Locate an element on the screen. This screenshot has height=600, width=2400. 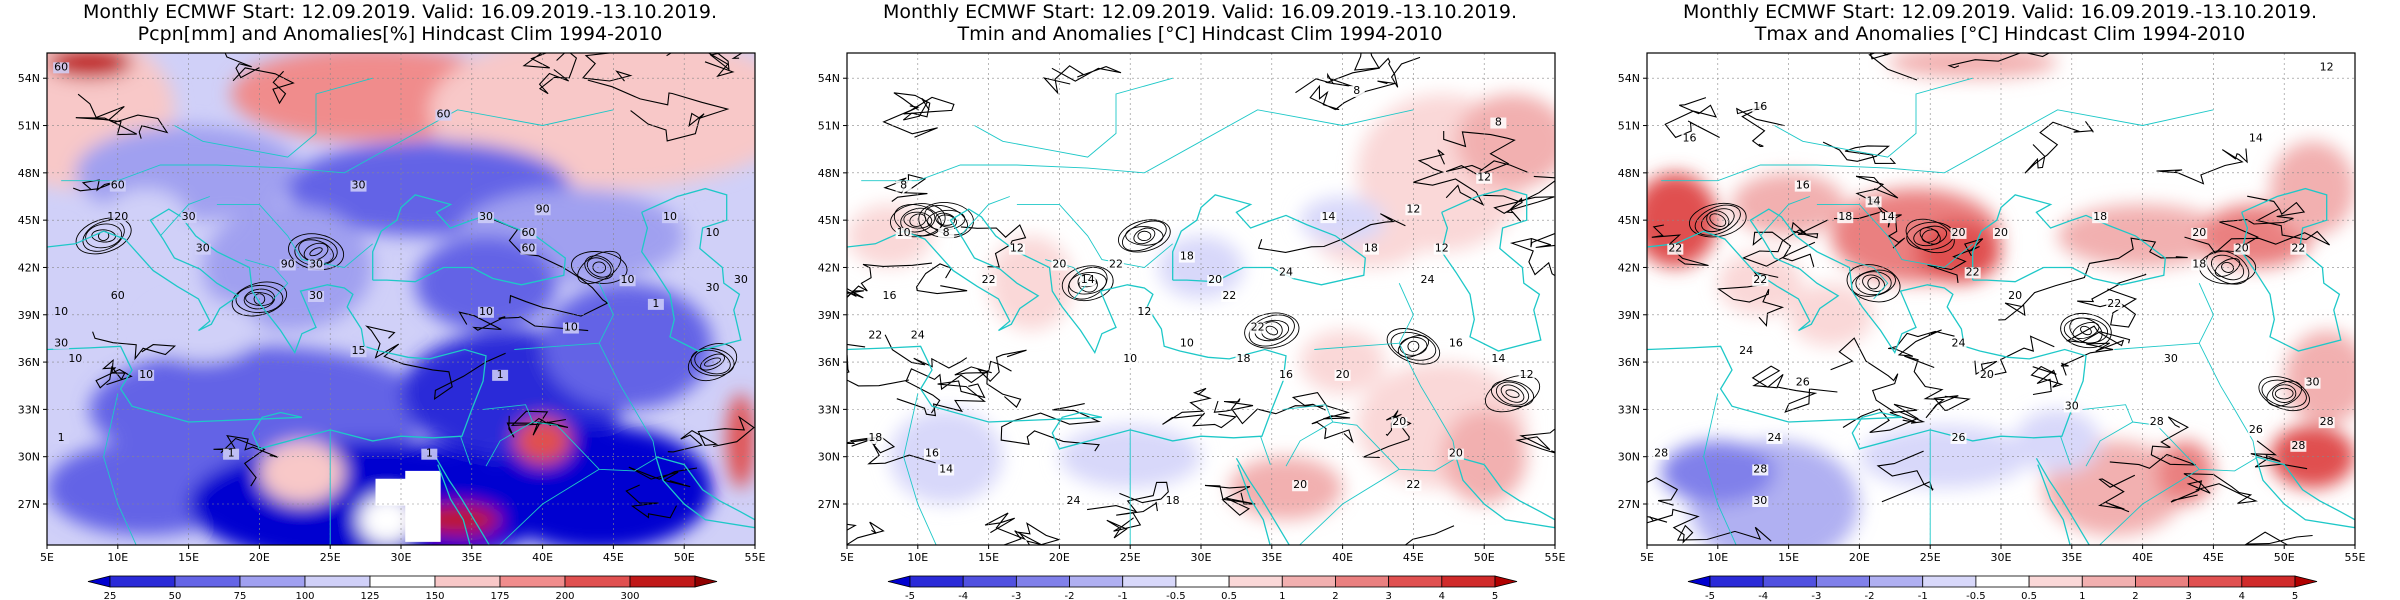
lon-label: 15E is located at coordinates (988, 557).